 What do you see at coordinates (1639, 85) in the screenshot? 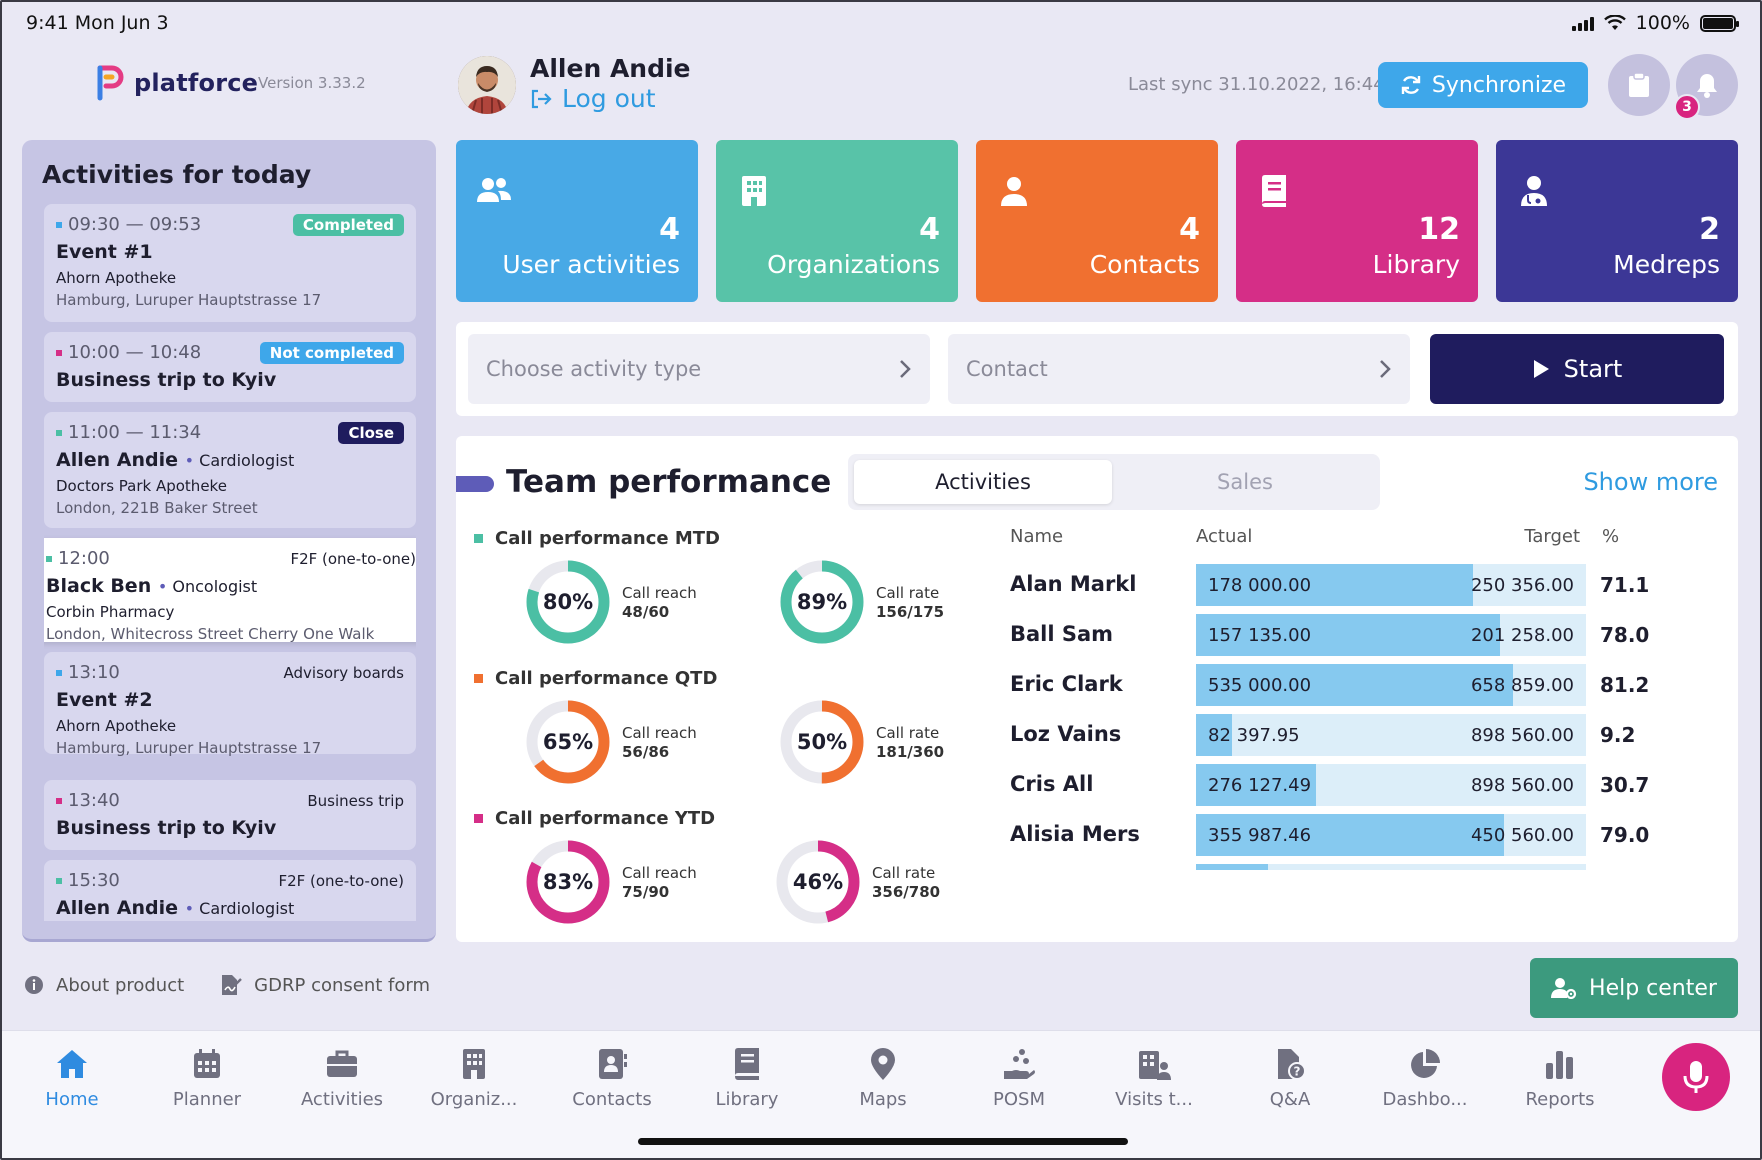
I see `clipboard-button` at bounding box center [1639, 85].